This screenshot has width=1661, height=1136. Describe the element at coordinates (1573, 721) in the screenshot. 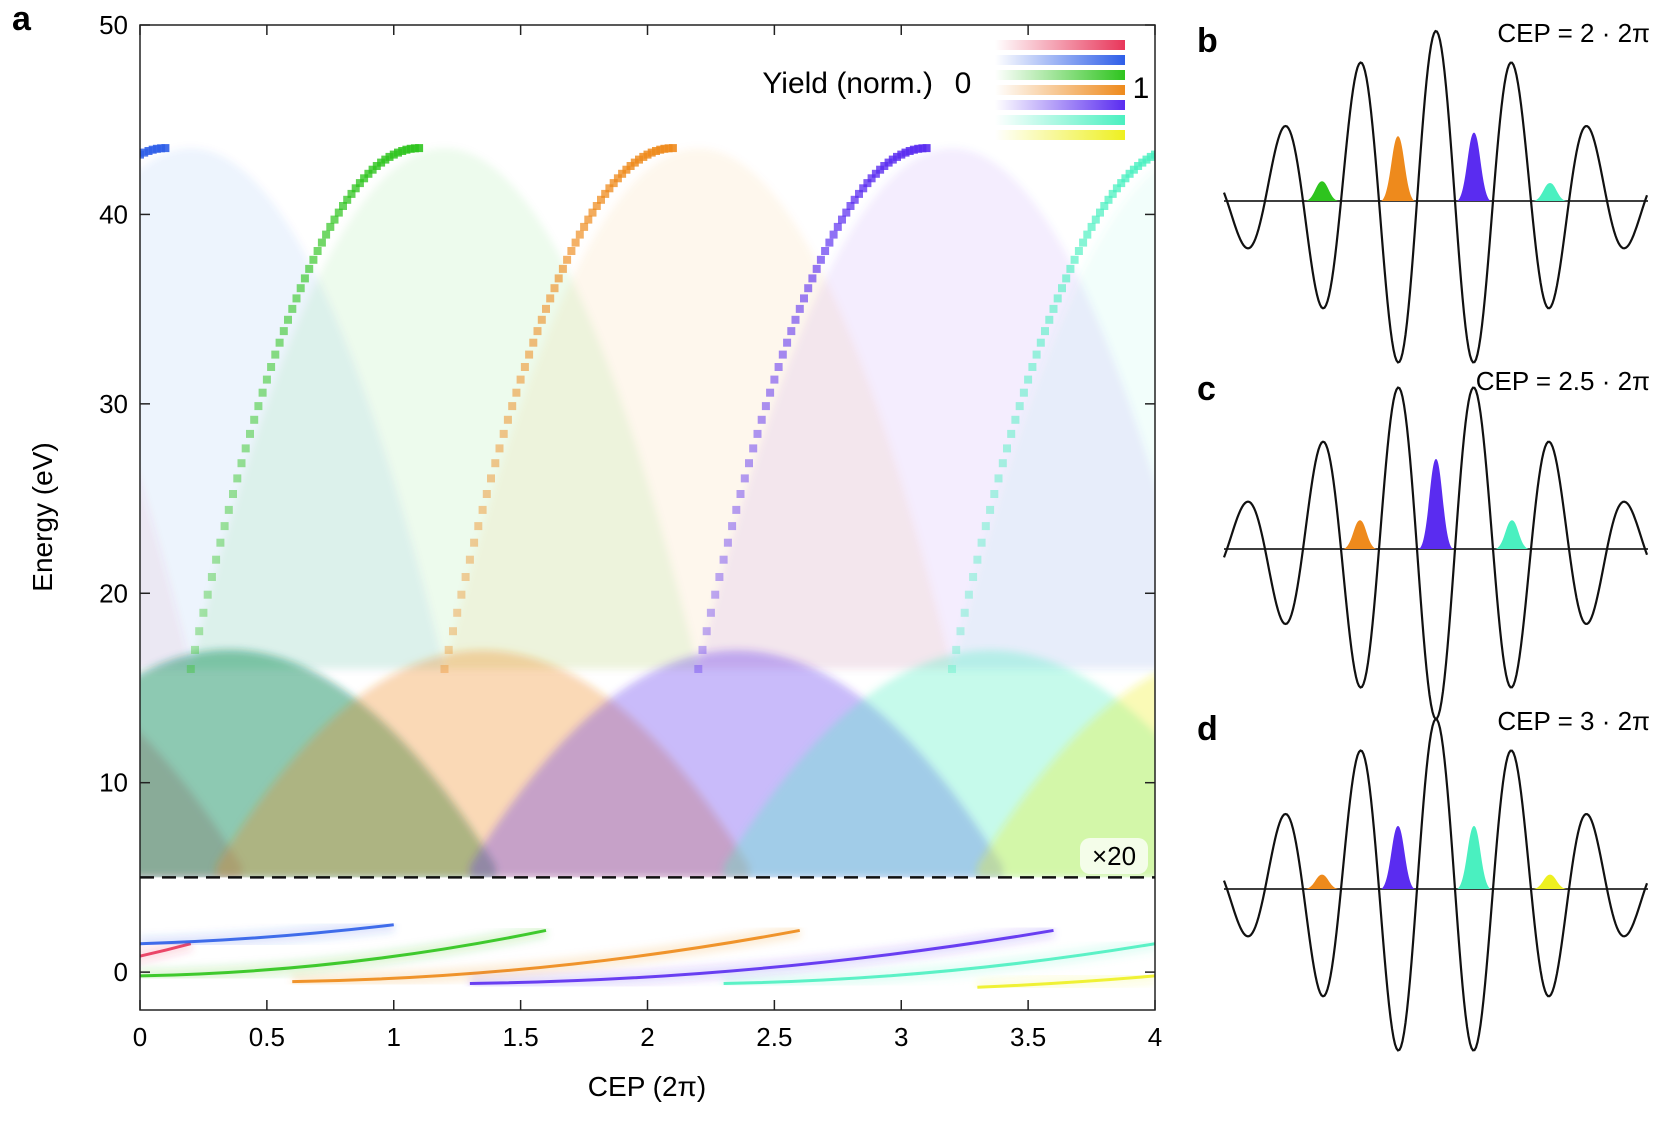

I see `cep-label-d: CEP = 3 · 2π` at that location.